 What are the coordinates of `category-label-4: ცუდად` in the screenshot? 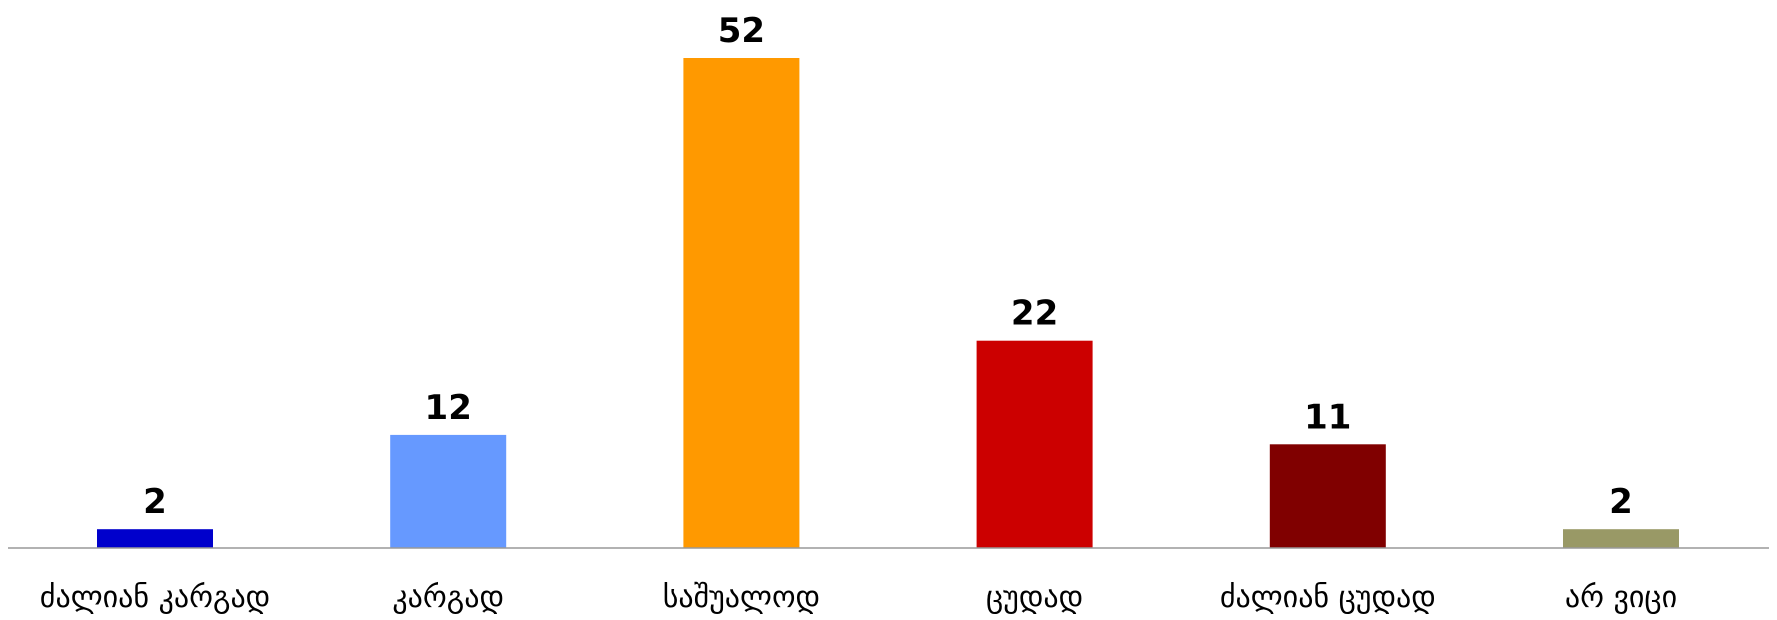 It's located at (1034, 597).